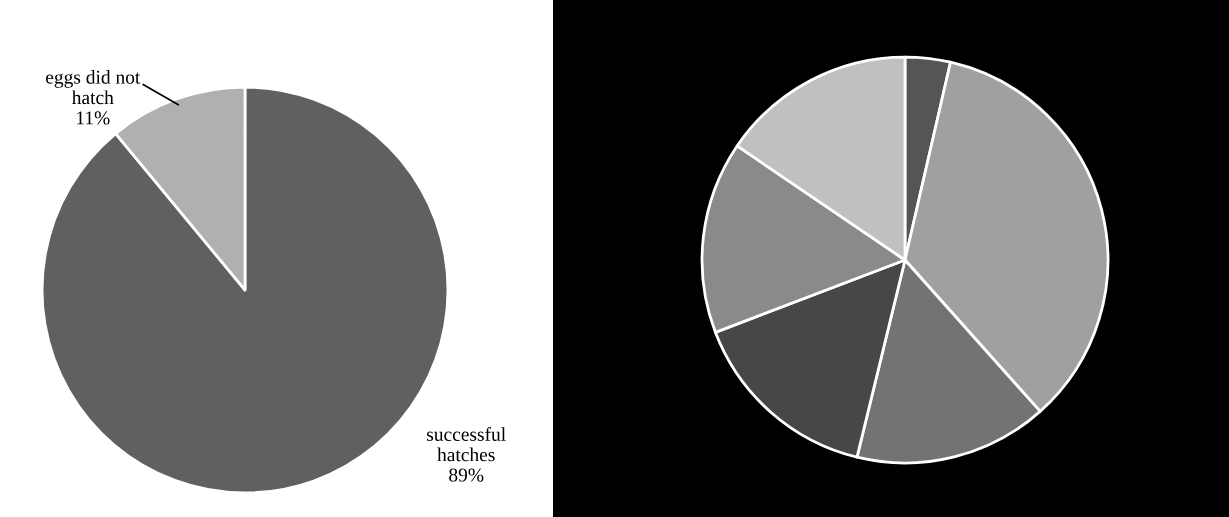 Image resolution: width=1229 pixels, height=517 pixels. What do you see at coordinates (93, 118) in the screenshot?
I see `data-label: 11%` at bounding box center [93, 118].